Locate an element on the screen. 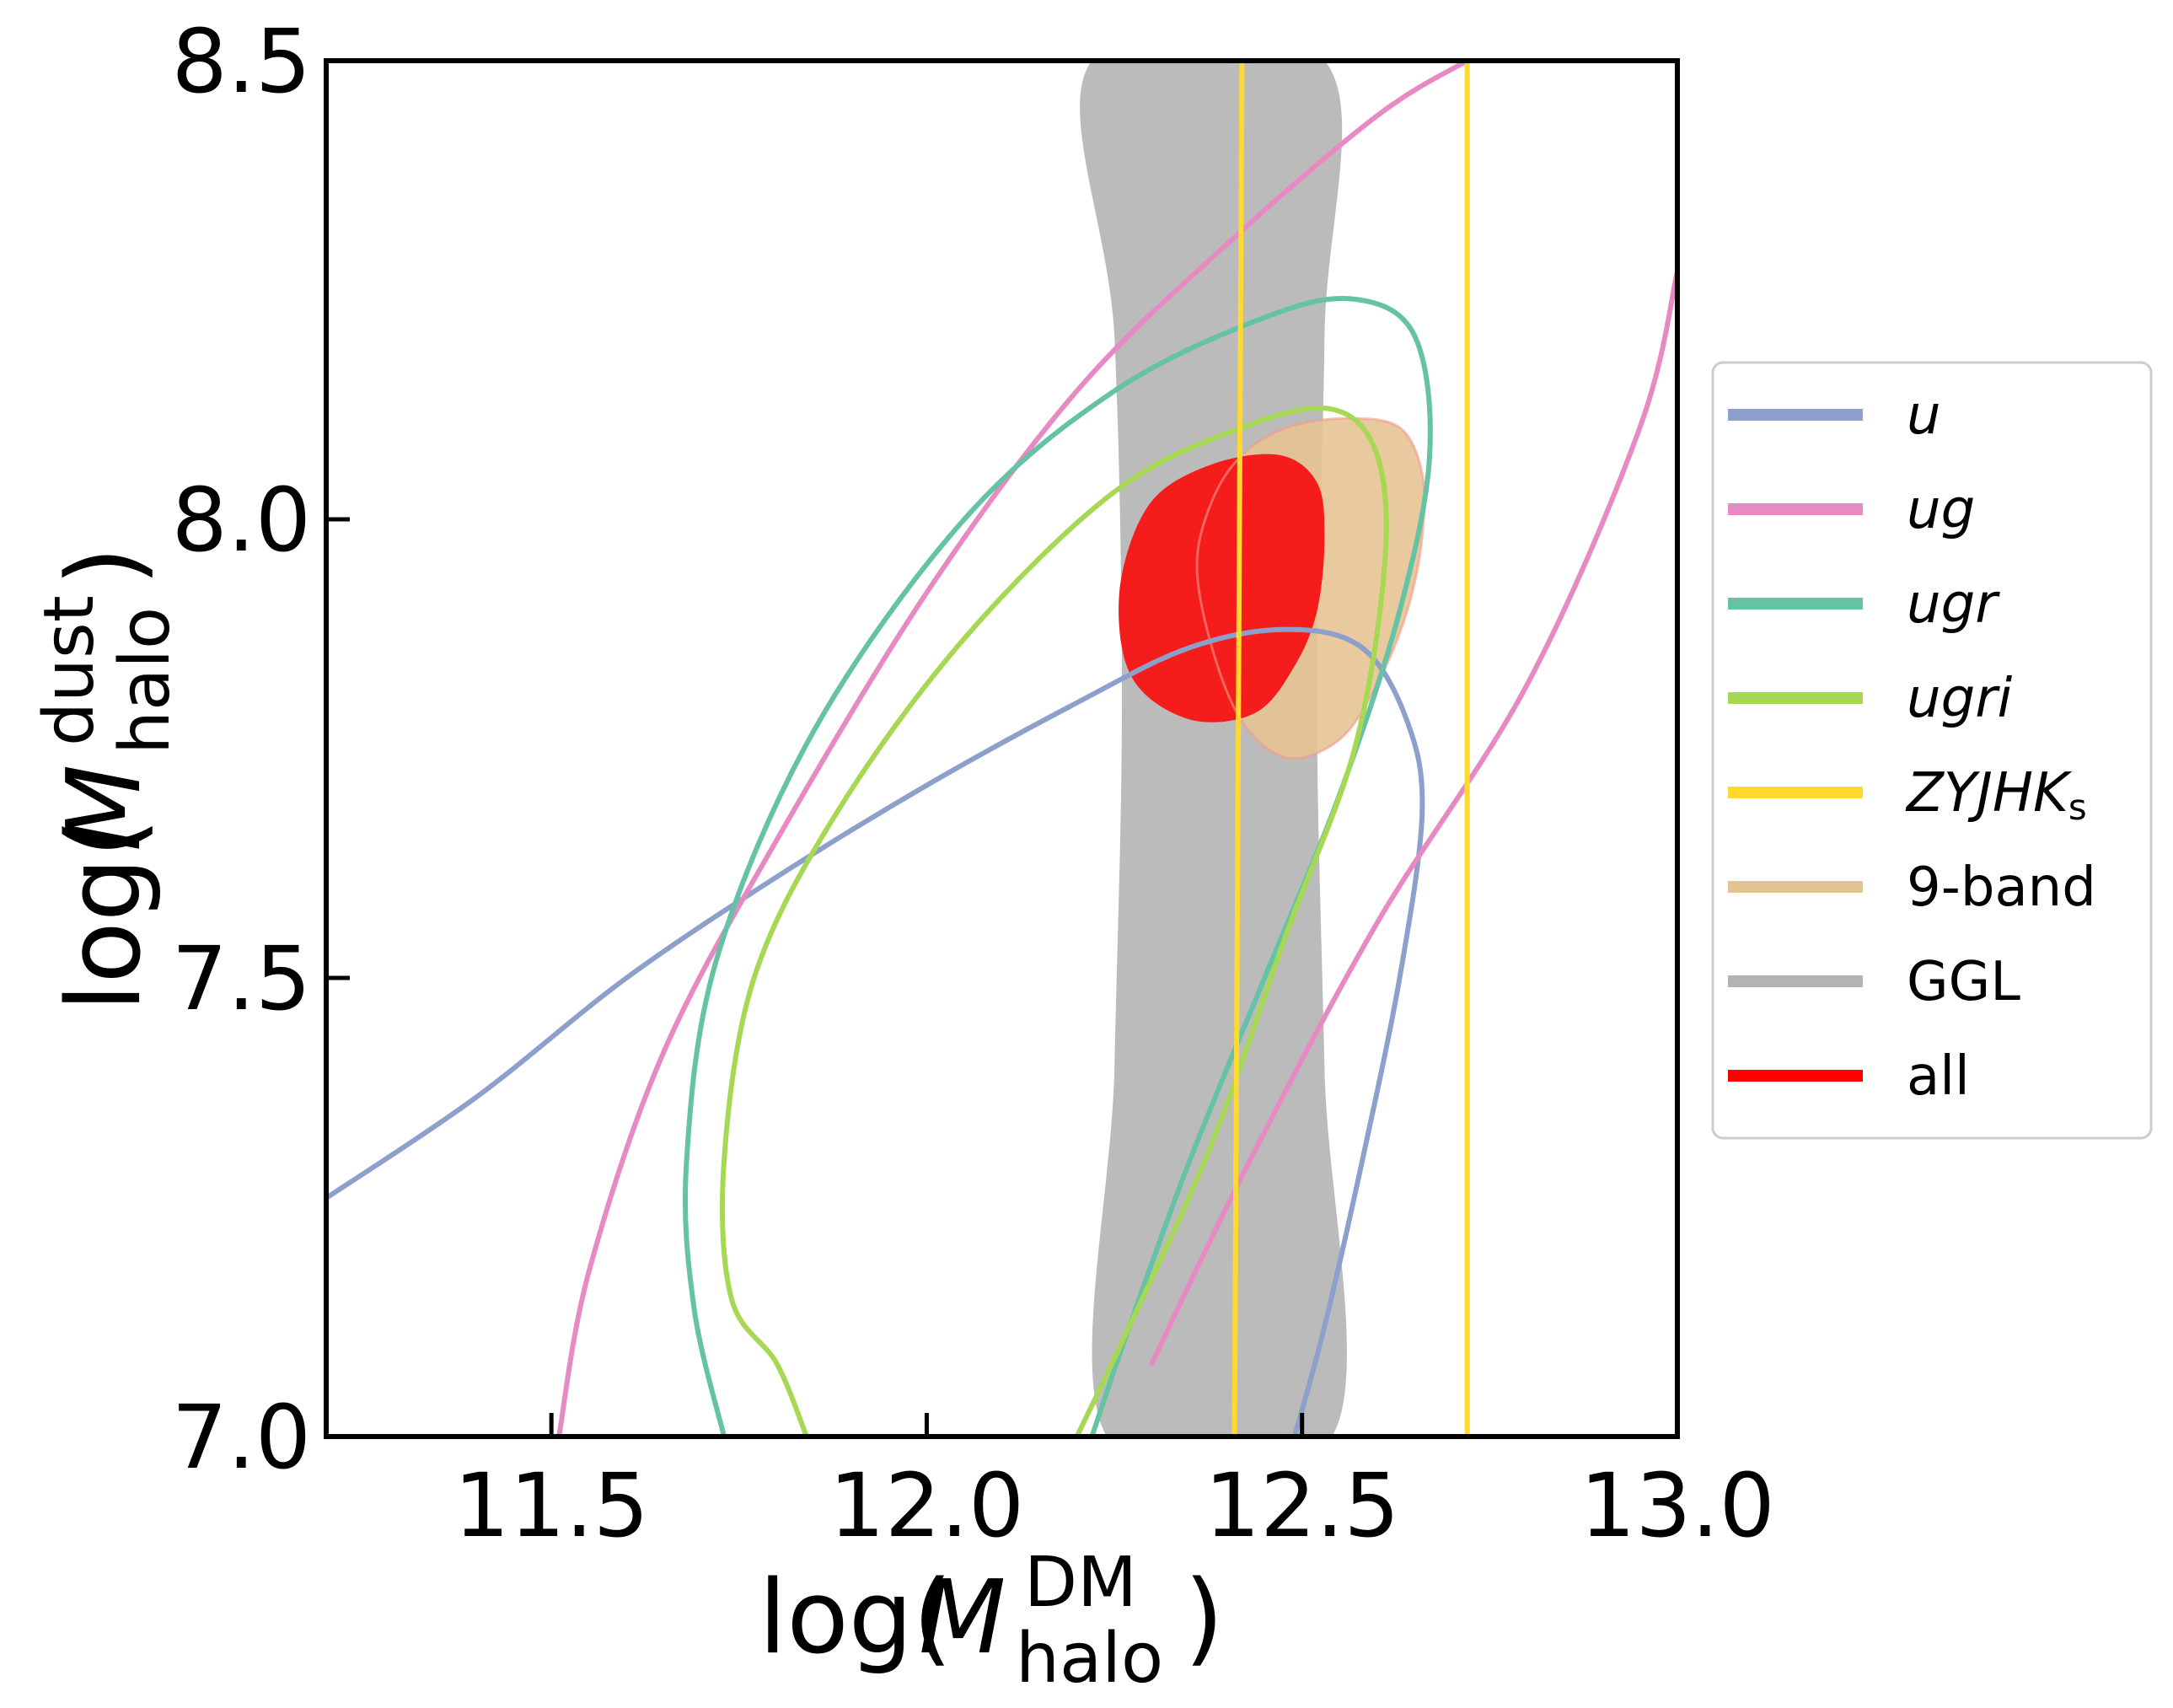 The image size is (2173, 1708). legend-label-ug: ug is located at coordinates (1941, 510).